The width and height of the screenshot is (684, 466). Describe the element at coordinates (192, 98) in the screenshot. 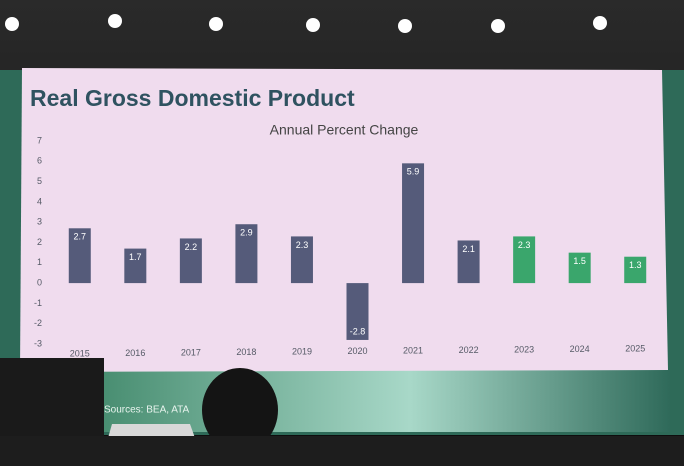

I see `chart-title: Real Gross Domestic Product` at that location.